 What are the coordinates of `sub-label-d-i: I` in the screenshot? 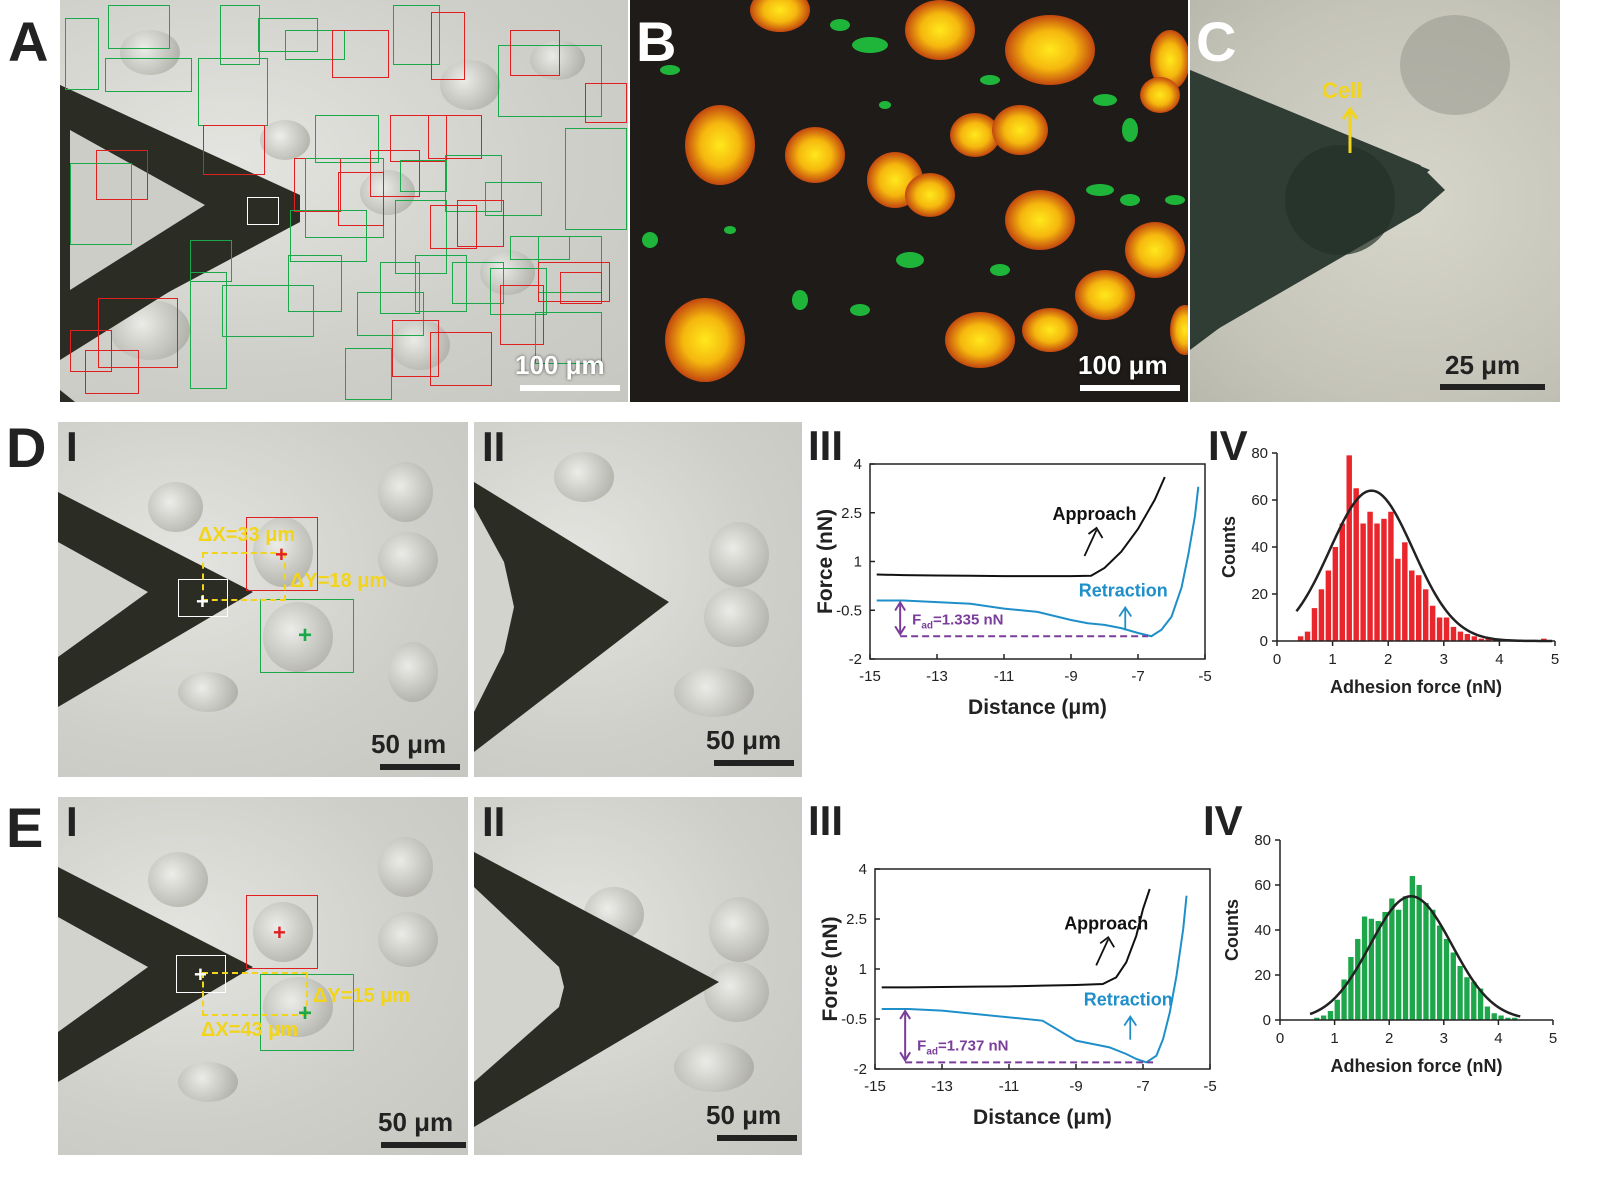 It's located at (72, 446).